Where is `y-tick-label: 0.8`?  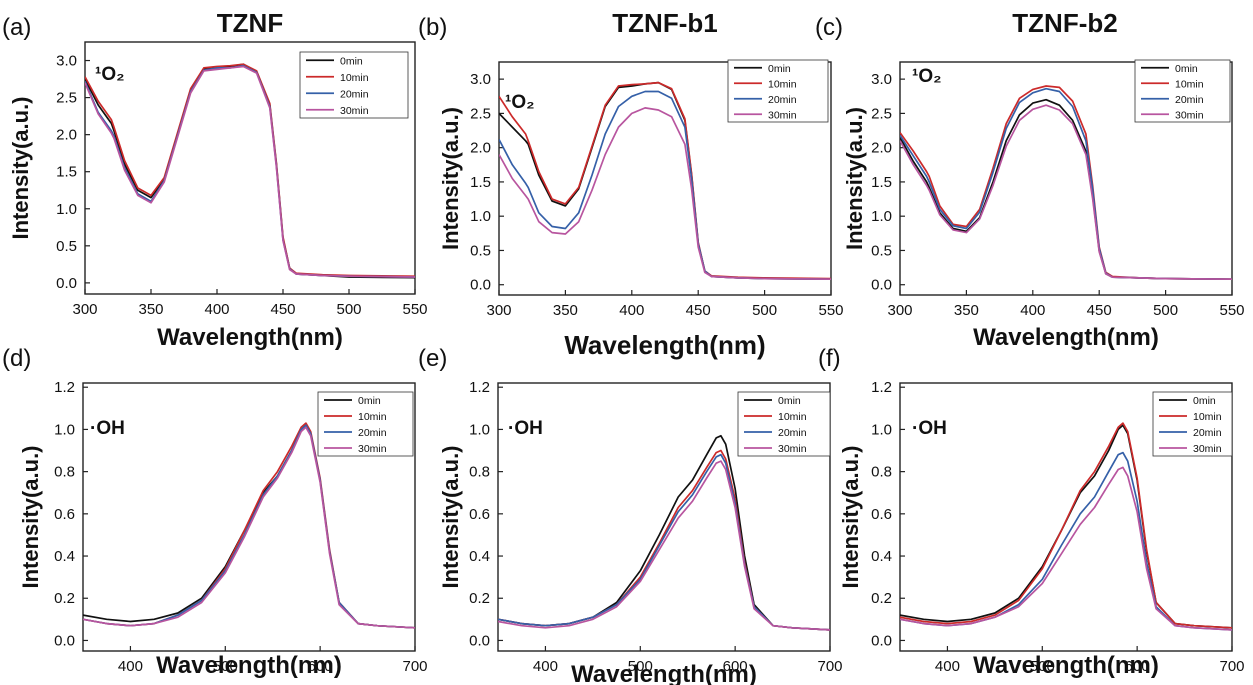 y-tick-label: 0.8 is located at coordinates (64, 472).